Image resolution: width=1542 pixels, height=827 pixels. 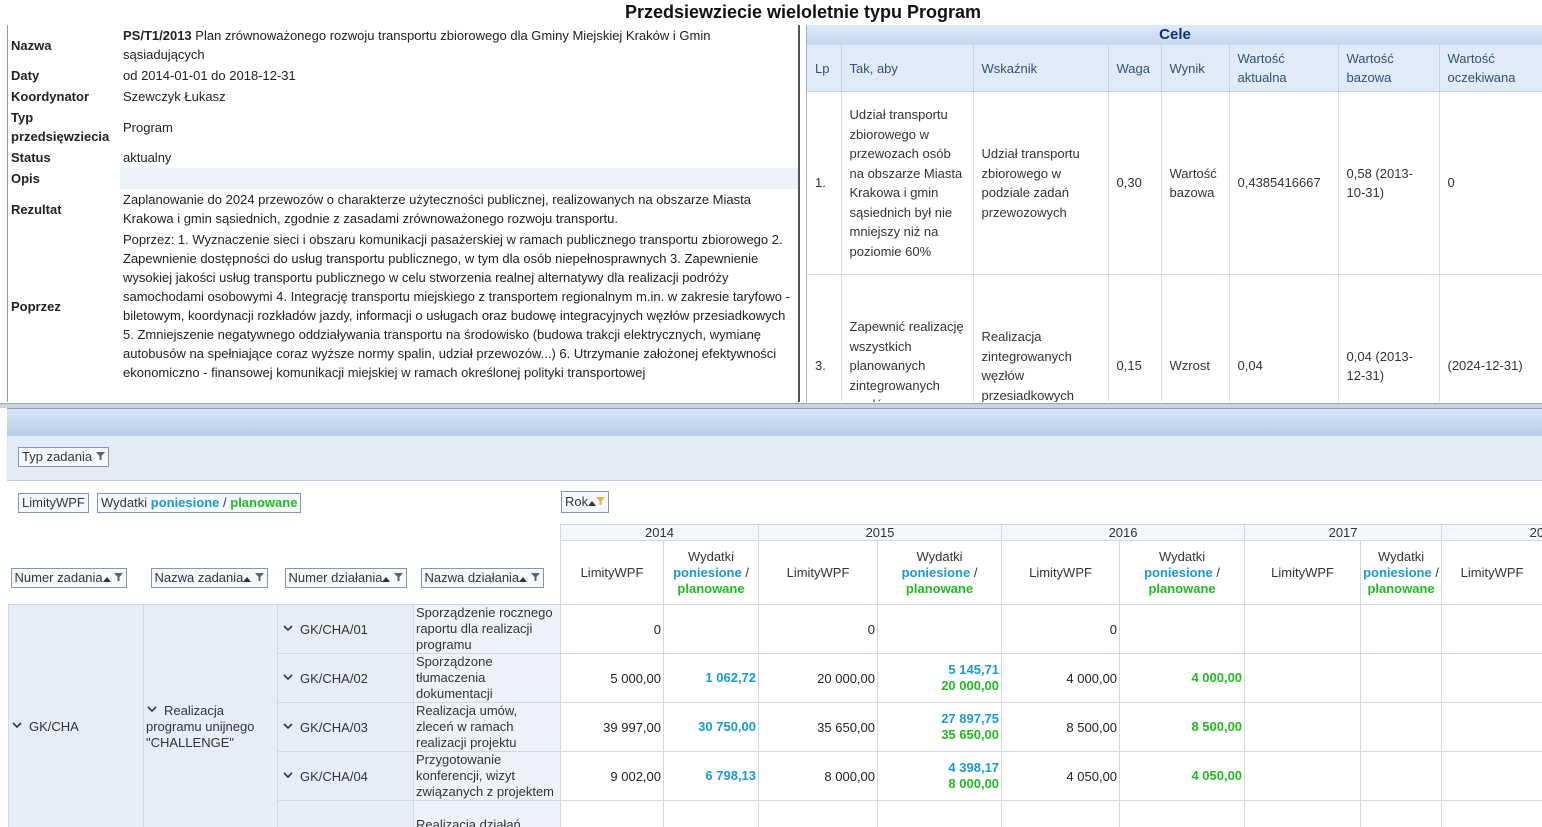 I want to click on details-label: Daty, so click(x=25, y=75).